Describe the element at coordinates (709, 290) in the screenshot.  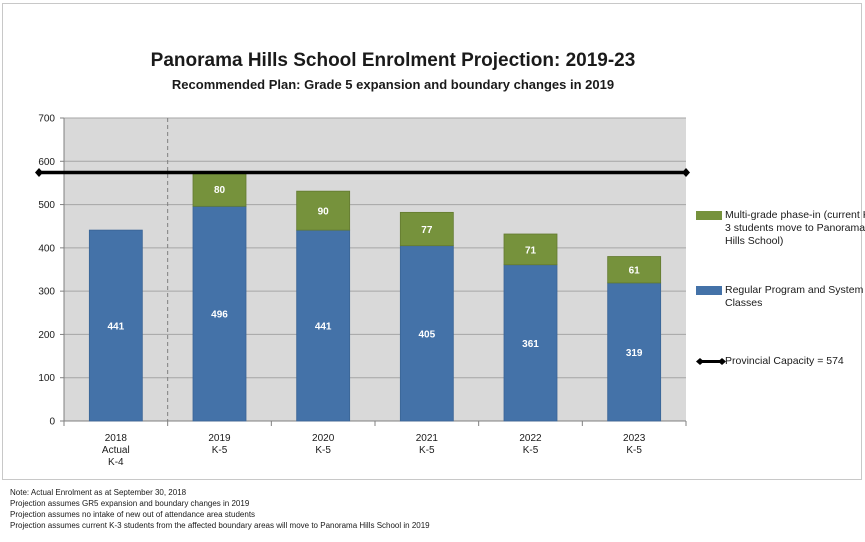
I see `legend-swatch-regular` at that location.